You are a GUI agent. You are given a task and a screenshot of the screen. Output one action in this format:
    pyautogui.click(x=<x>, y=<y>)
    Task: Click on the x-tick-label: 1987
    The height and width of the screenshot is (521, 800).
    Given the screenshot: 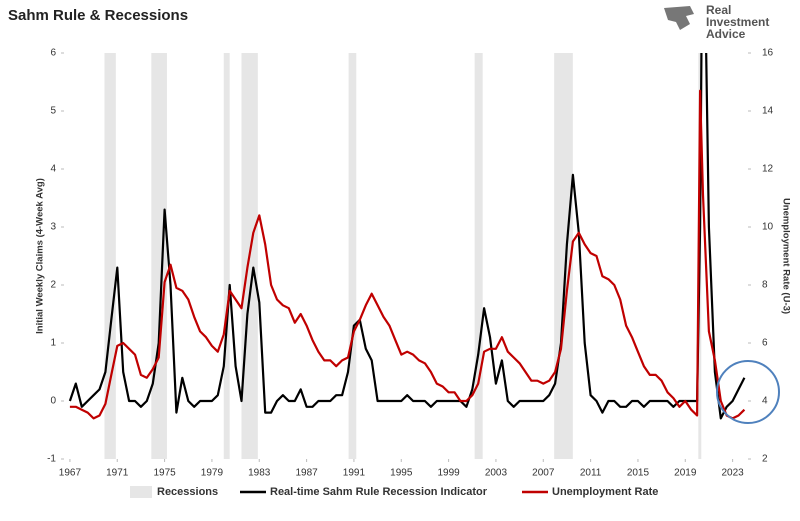 What is the action you would take?
    pyautogui.click(x=306, y=473)
    